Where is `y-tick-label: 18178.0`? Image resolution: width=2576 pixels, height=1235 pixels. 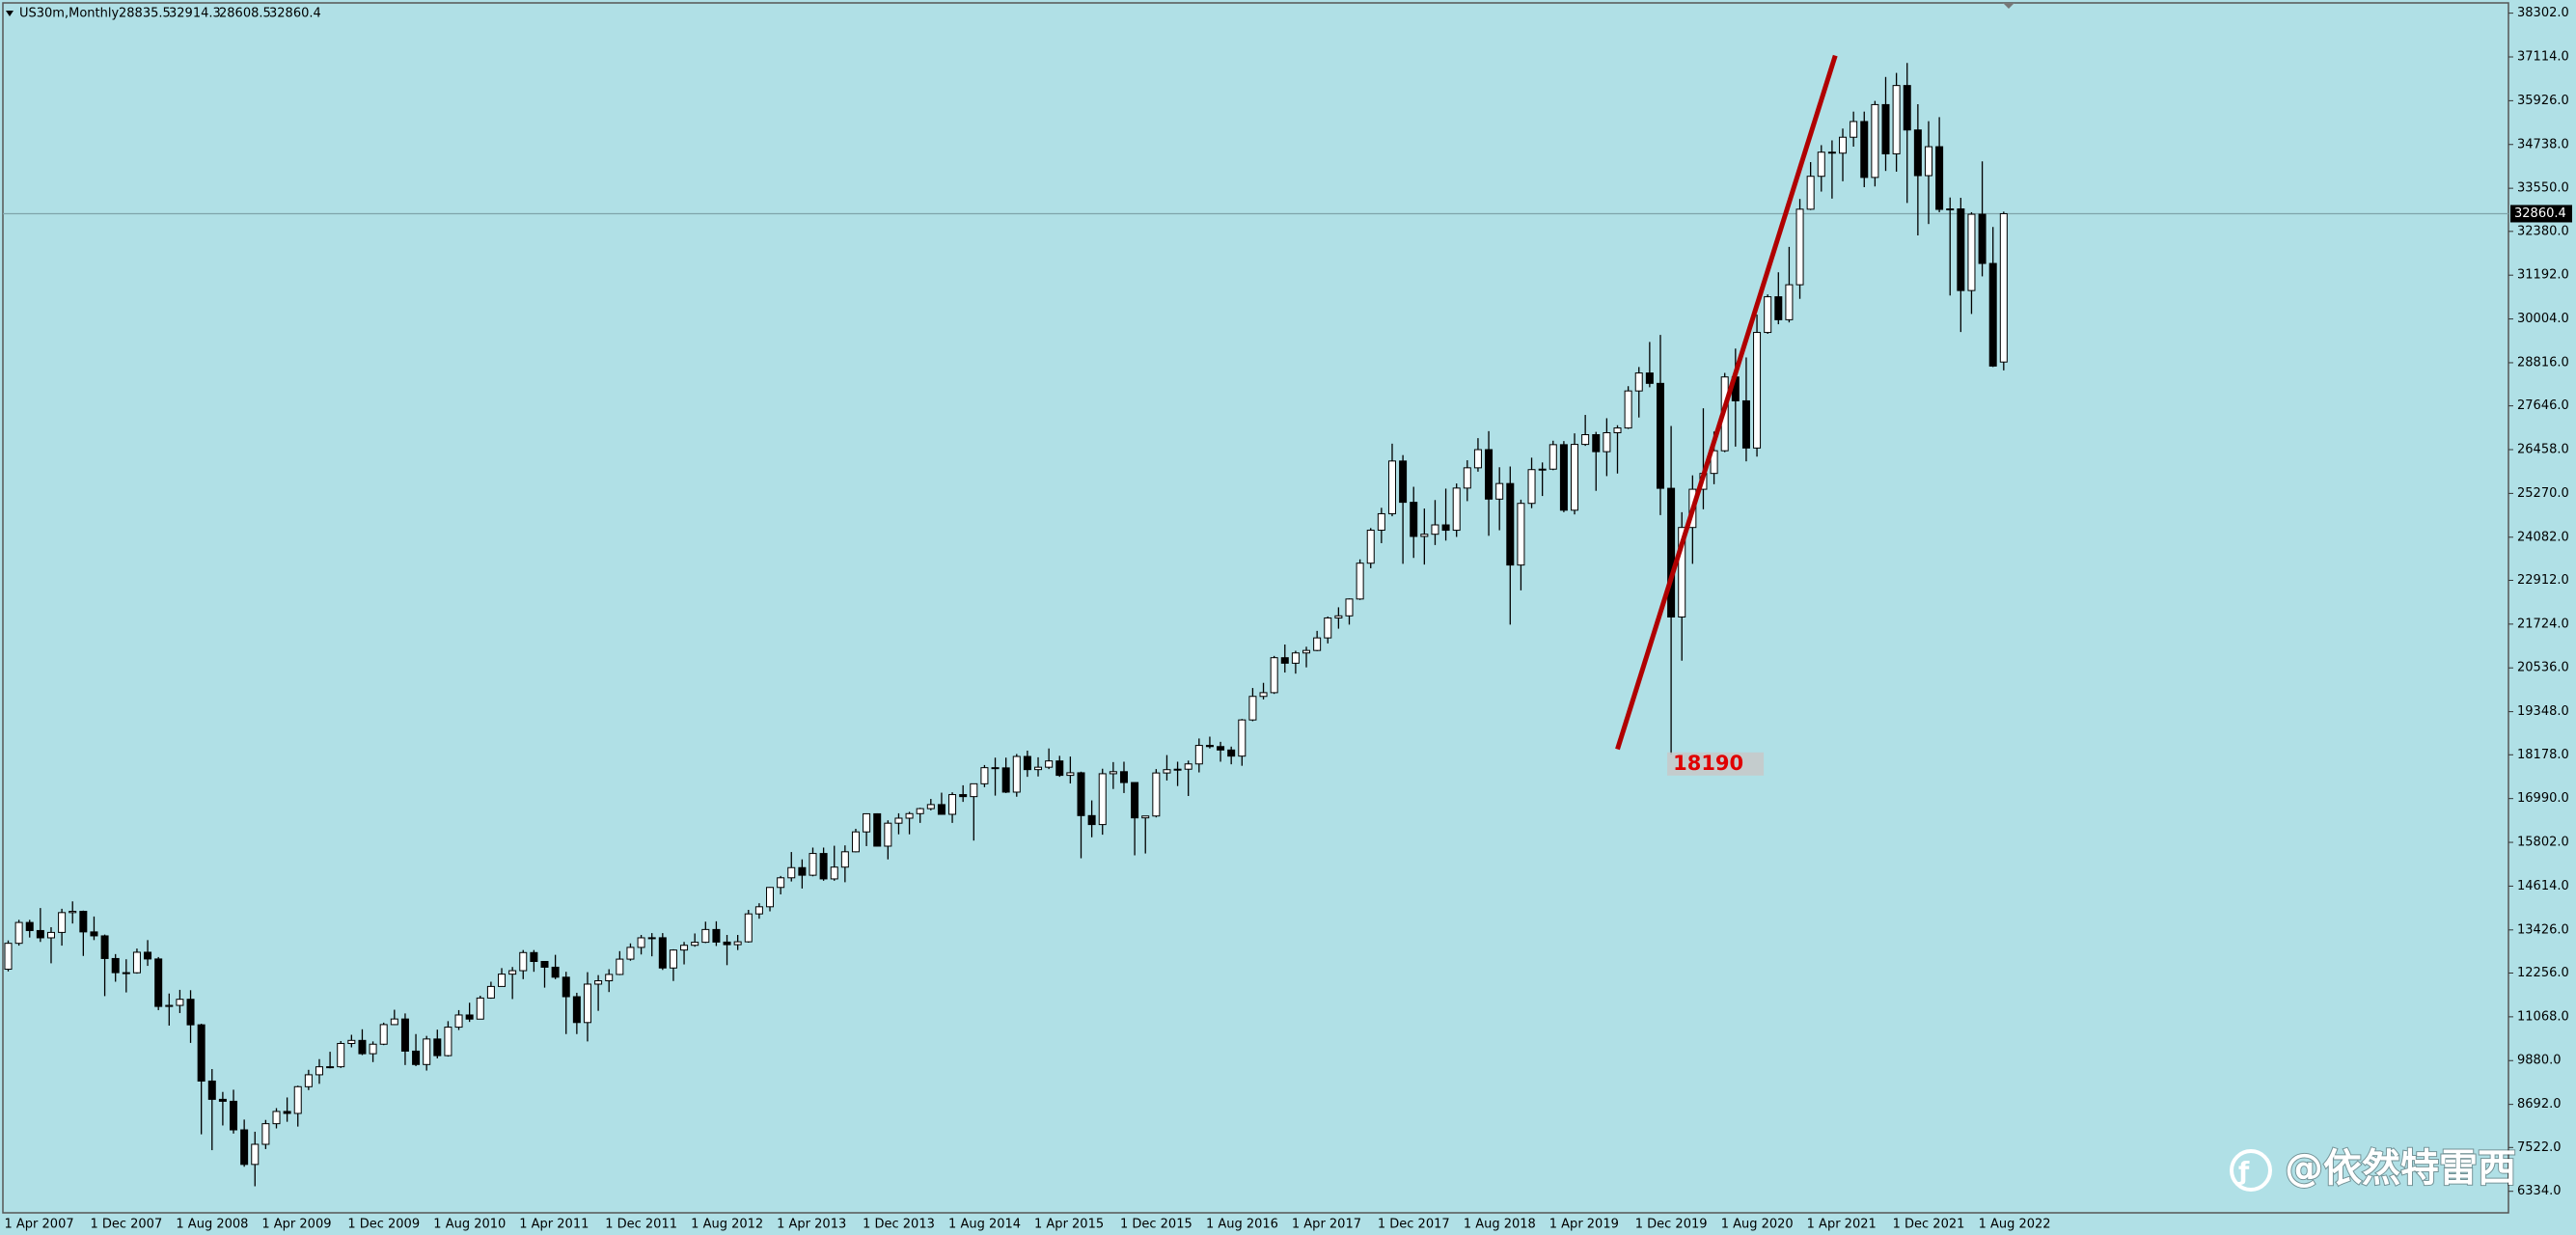 y-tick-label: 18178.0 is located at coordinates (2543, 755).